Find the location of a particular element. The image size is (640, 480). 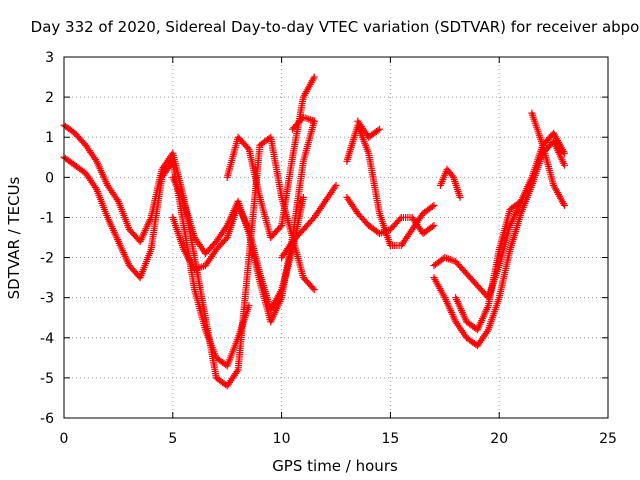

series-sat-e is located at coordinates (270, 157).